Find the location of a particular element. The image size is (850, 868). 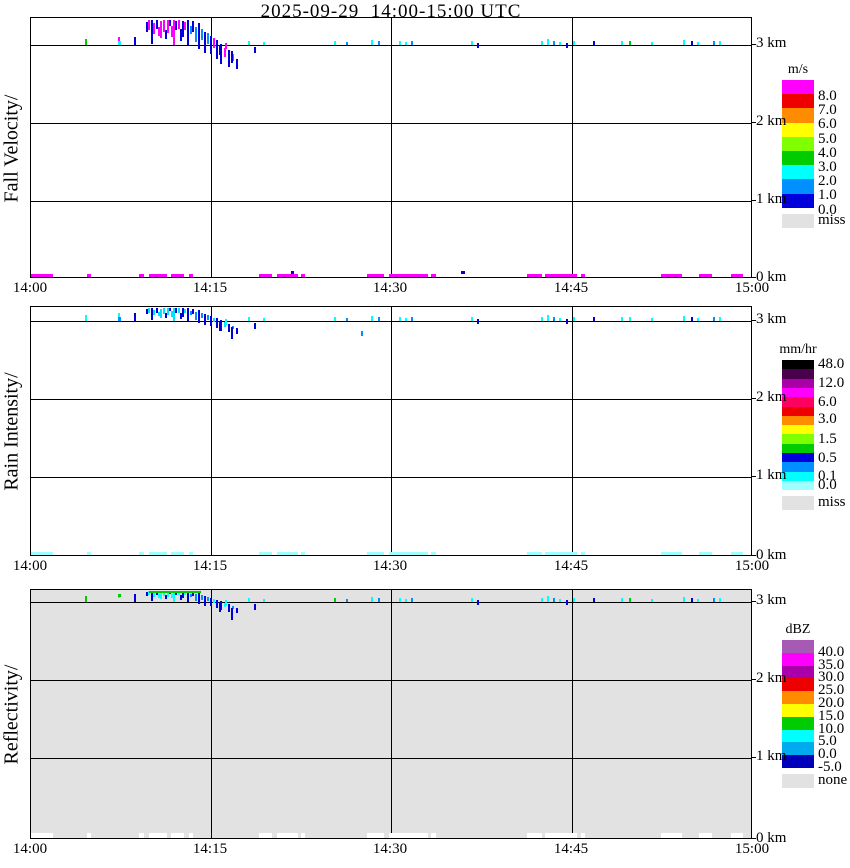

legend-tick-label: 0.5 is located at coordinates (827, 458).